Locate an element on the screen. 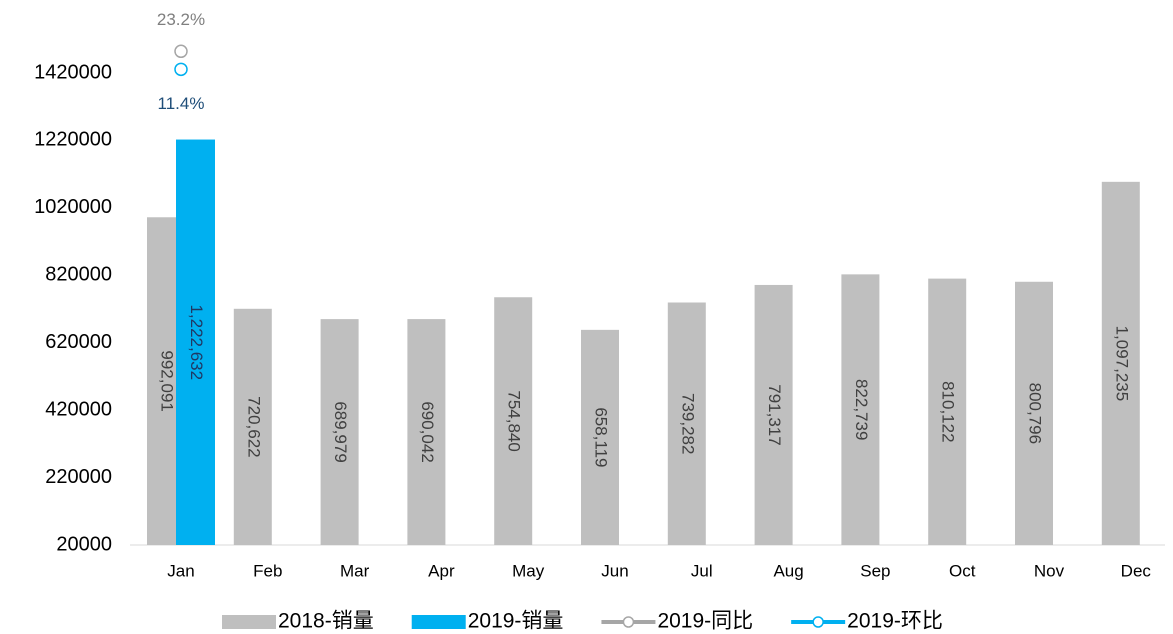  x-tick-label: Jun is located at coordinates (614, 570).